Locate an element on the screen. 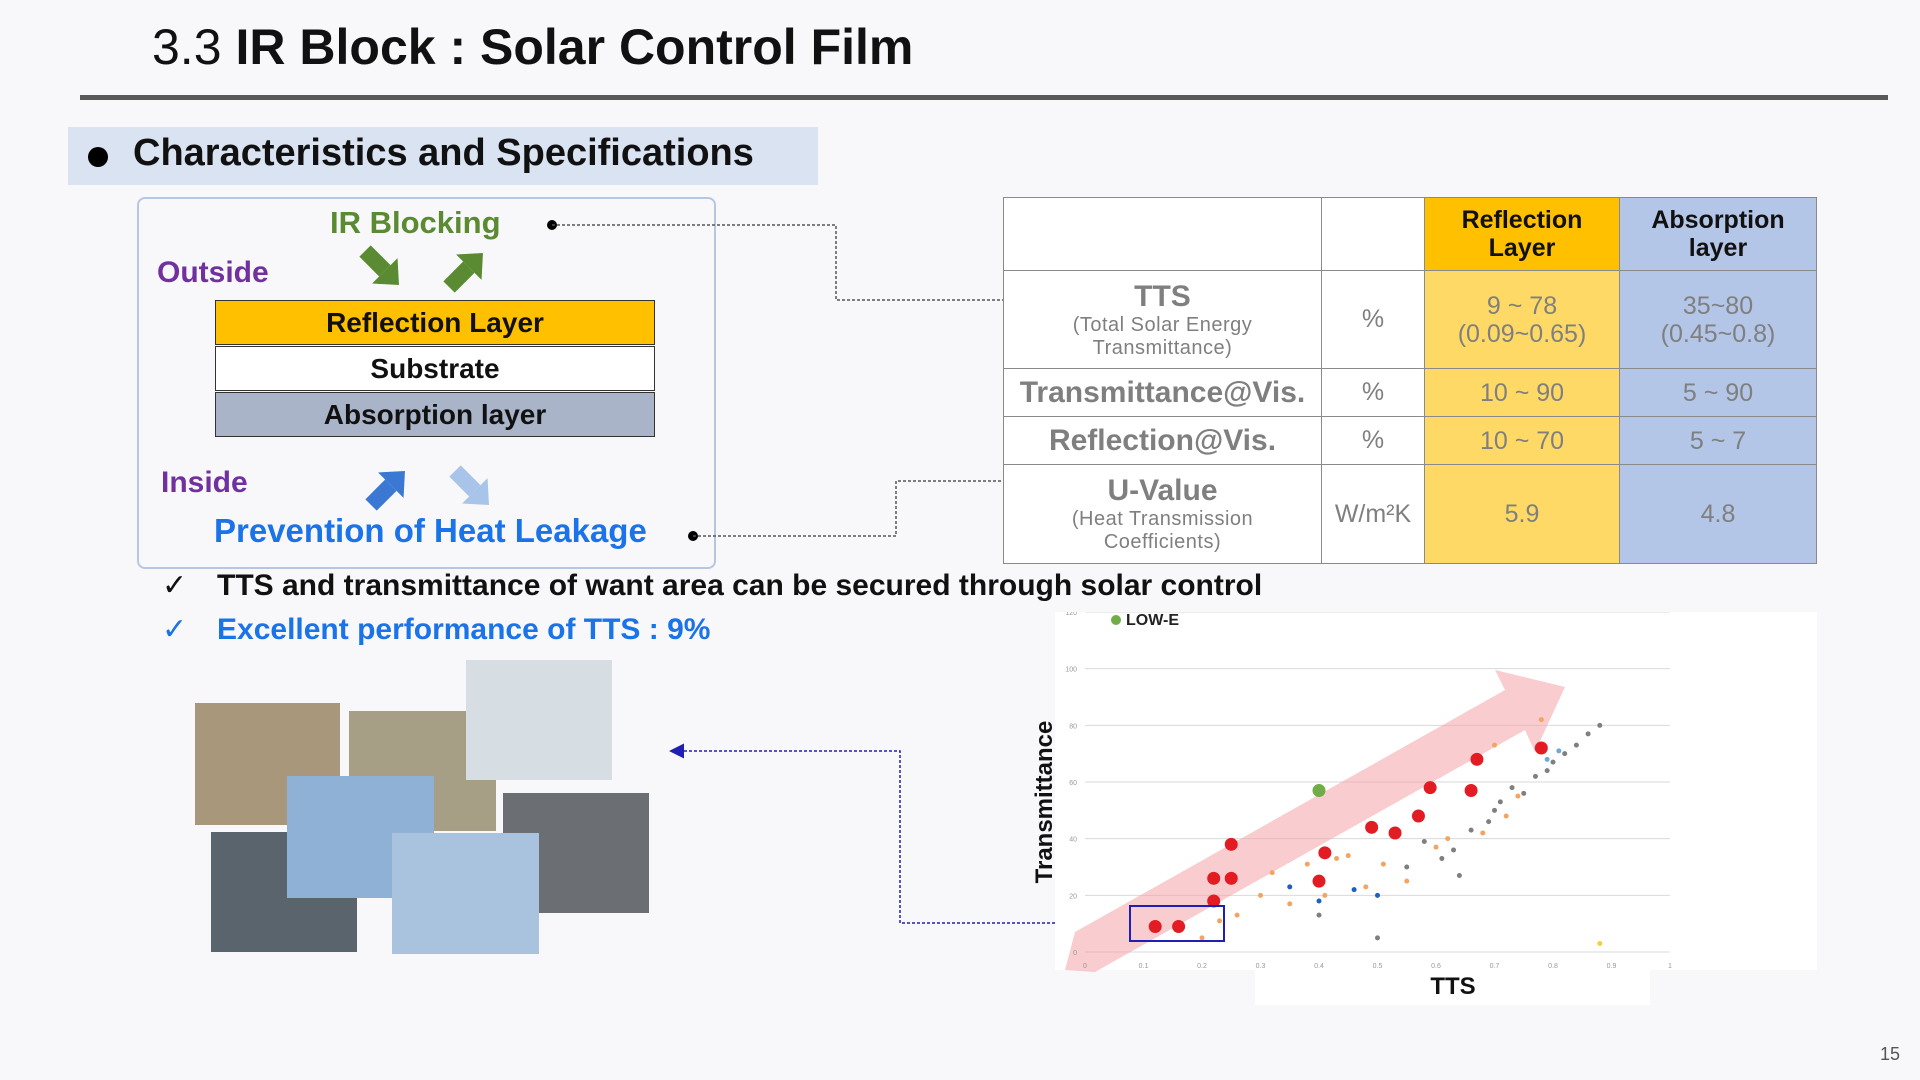 Image resolution: width=1920 pixels, height=1080 pixels. absorption-value: 5 ~ 7 is located at coordinates (1718, 440).